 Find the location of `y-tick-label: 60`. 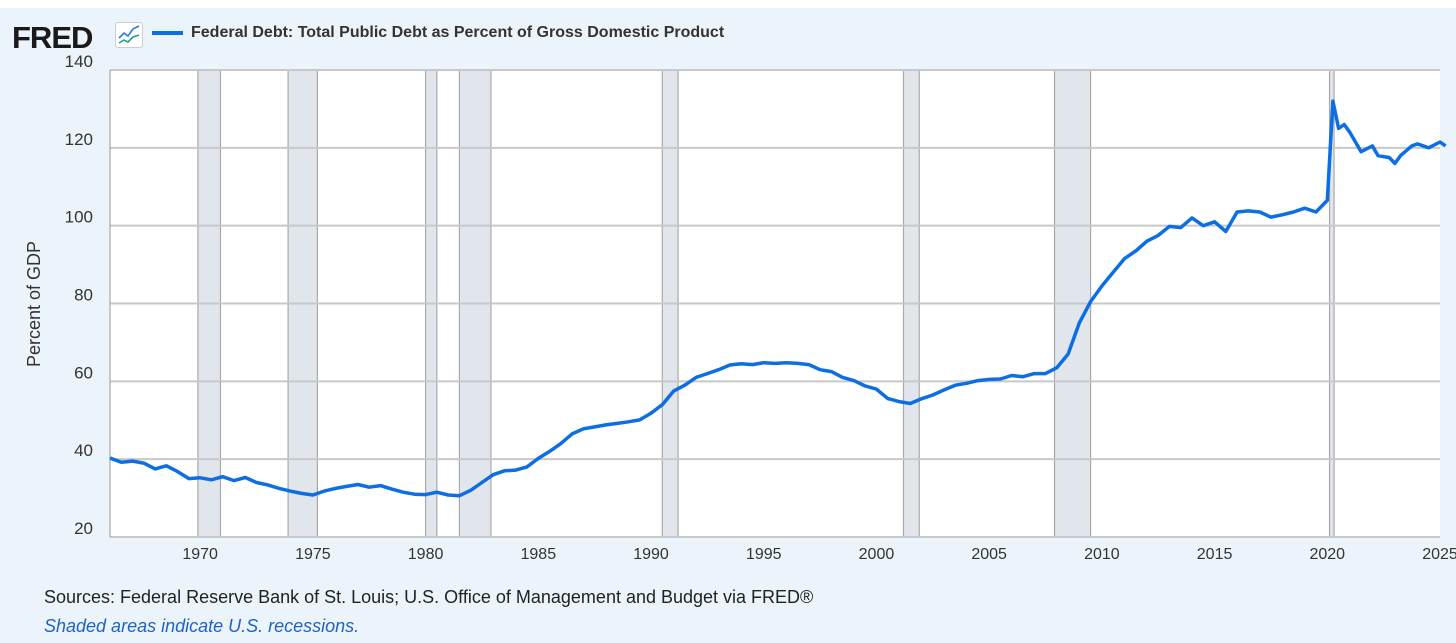

y-tick-label: 60 is located at coordinates (83, 372).